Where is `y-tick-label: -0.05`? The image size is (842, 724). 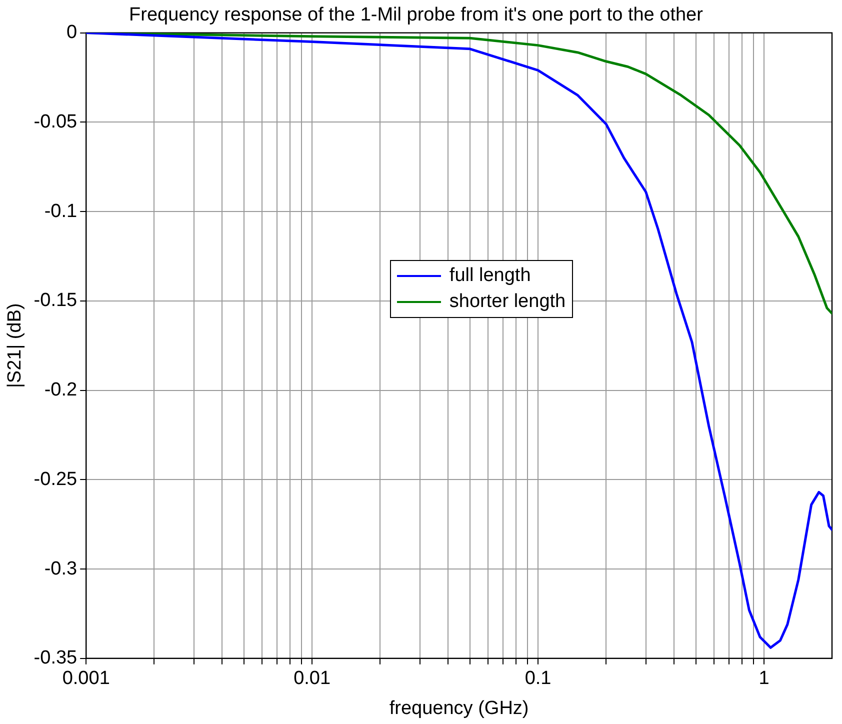
y-tick-label: -0.05 is located at coordinates (56, 121).